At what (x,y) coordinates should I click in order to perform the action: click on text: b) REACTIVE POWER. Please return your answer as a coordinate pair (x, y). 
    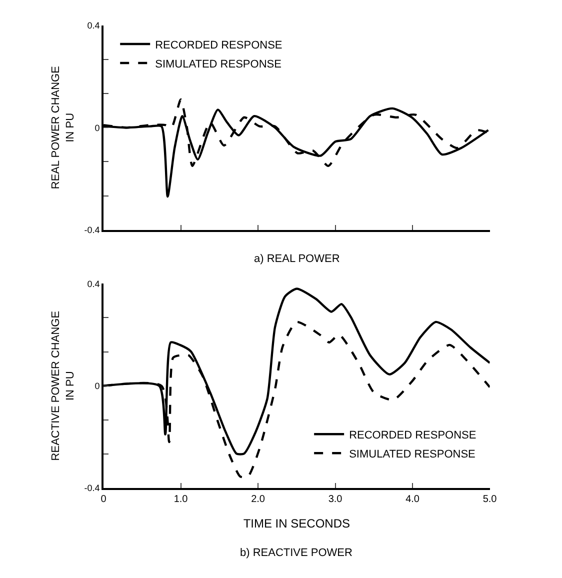
    Looking at the image, I should click on (296, 553).